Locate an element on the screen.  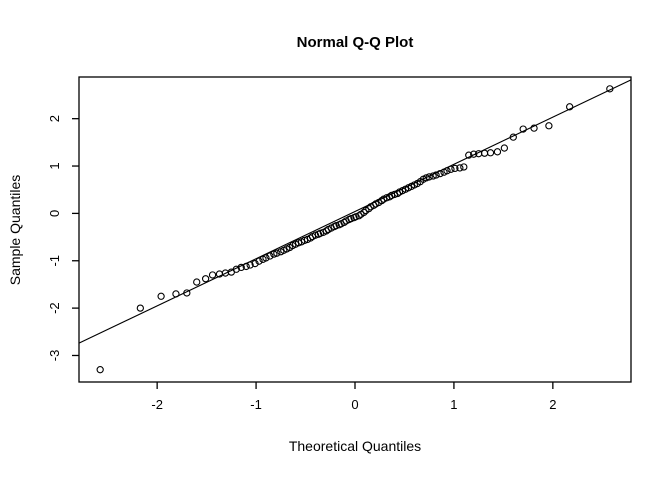
y-tick-label: 1 is located at coordinates (54, 165).